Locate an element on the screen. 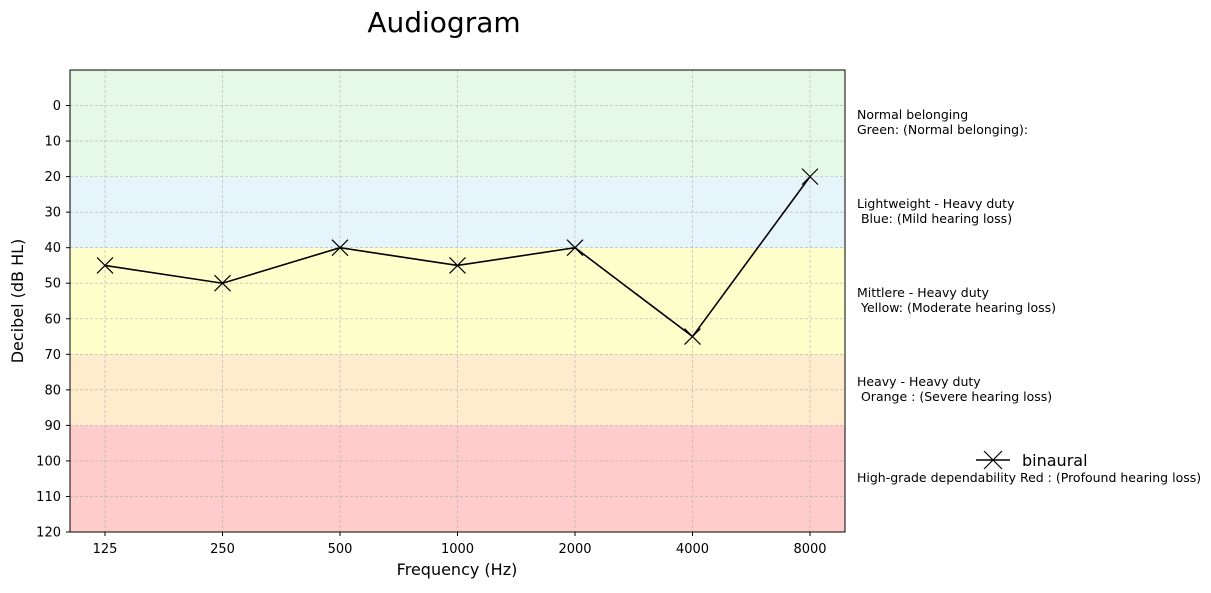 The width and height of the screenshot is (1211, 593). band-label-line: Orange : (Severe hearing loss) is located at coordinates (954, 396).